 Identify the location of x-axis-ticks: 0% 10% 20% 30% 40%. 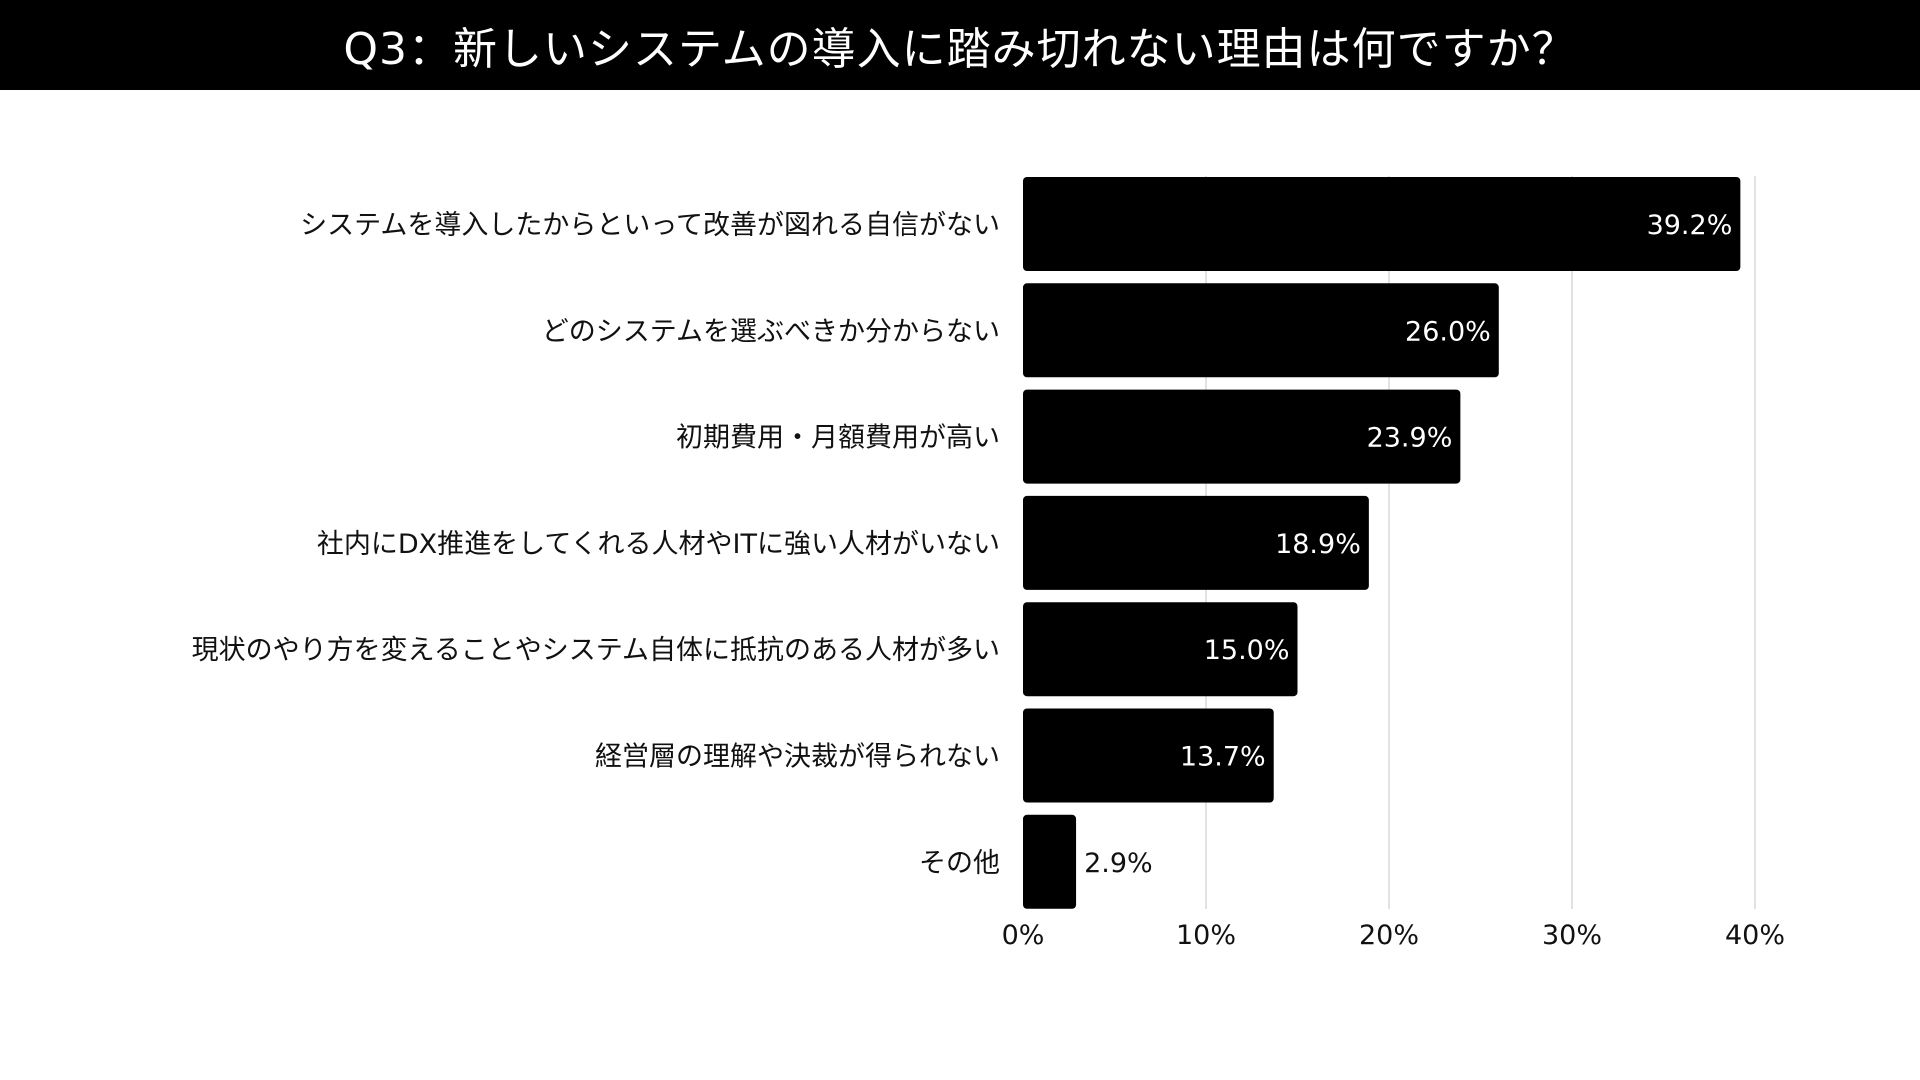
(1393, 935).